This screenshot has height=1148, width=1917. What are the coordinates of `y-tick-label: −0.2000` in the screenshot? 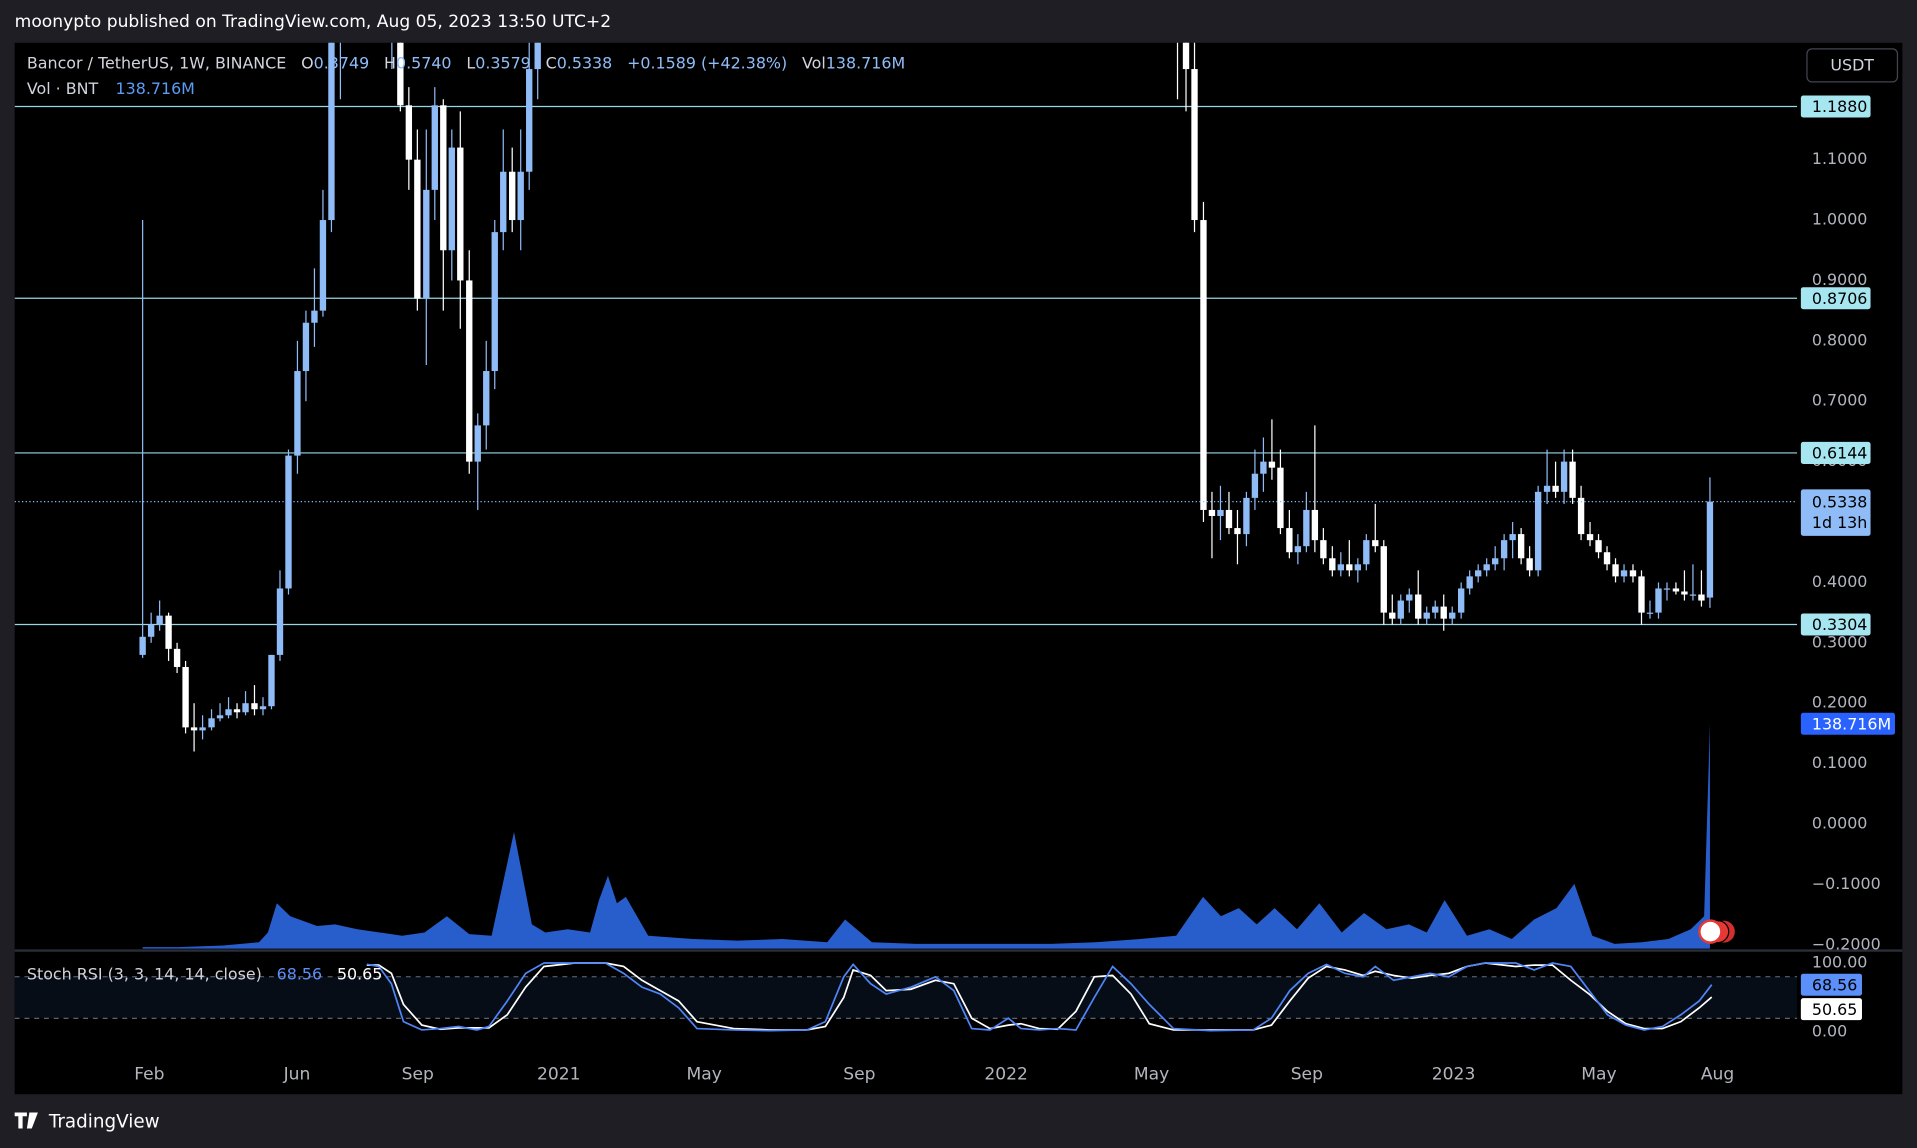 It's located at (1846, 943).